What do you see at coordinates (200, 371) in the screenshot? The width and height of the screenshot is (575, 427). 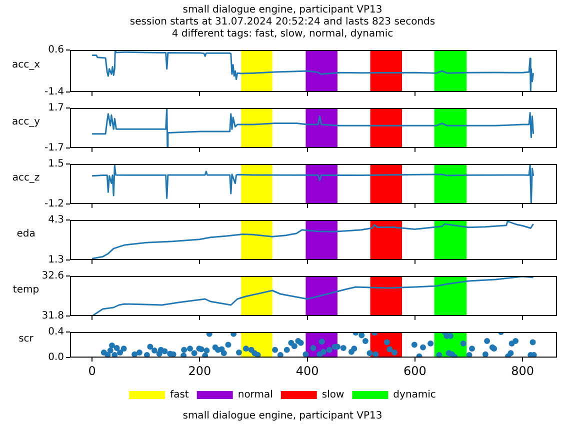 I see `x-tick-label: 200` at bounding box center [200, 371].